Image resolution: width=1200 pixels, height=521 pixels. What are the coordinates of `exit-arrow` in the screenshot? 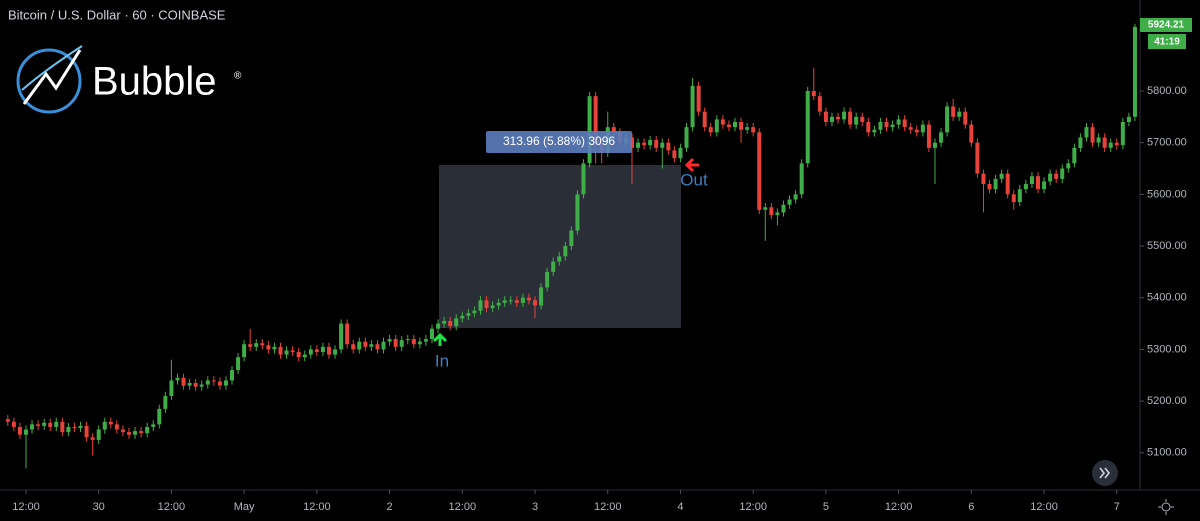 It's located at (691, 165).